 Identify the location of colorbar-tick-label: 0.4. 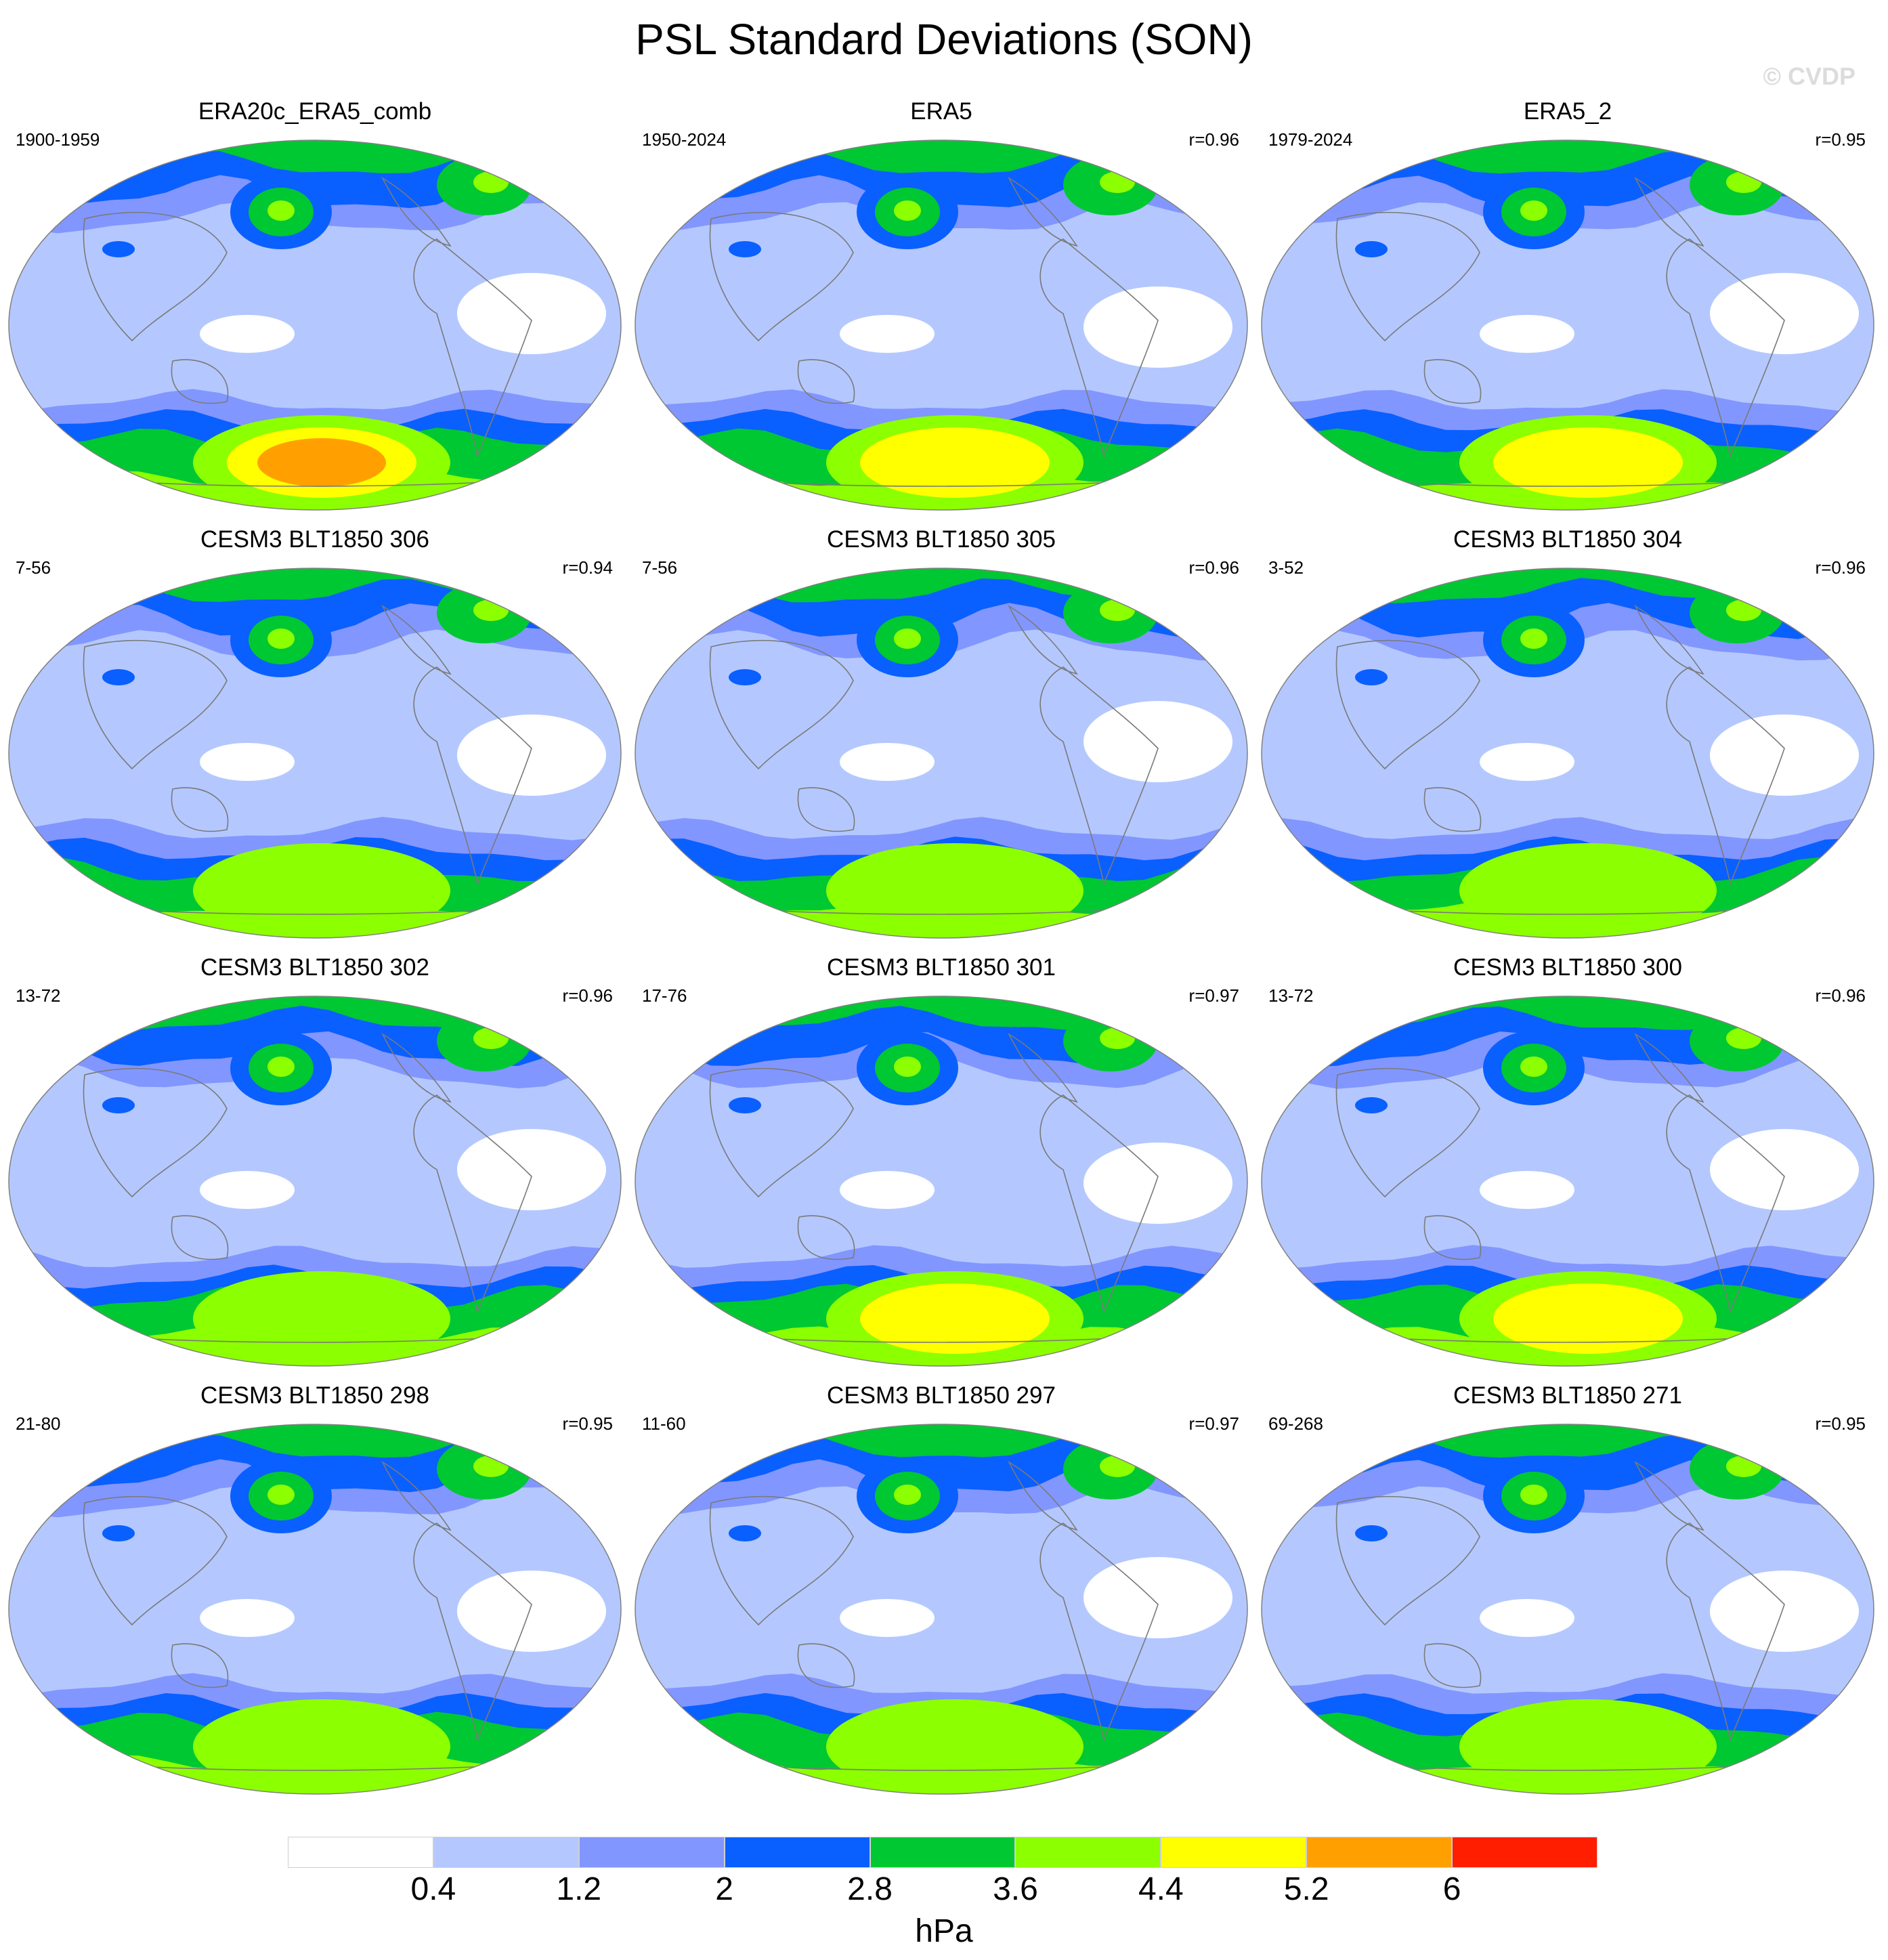
(433, 1889).